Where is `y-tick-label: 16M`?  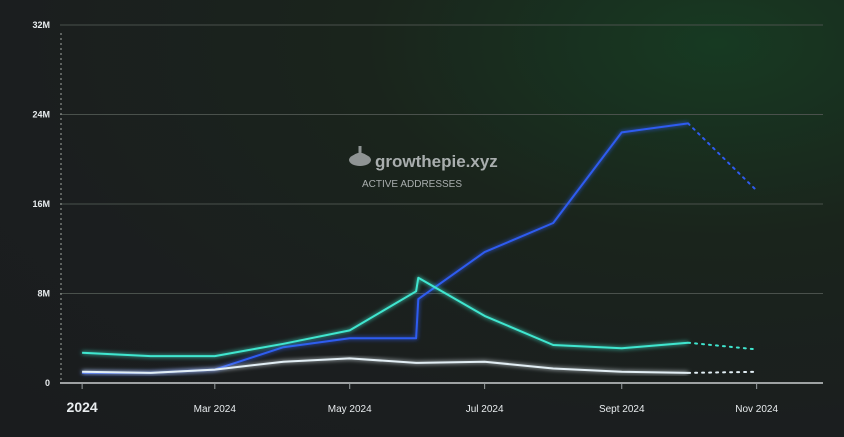 y-tick-label: 16M is located at coordinates (41, 204).